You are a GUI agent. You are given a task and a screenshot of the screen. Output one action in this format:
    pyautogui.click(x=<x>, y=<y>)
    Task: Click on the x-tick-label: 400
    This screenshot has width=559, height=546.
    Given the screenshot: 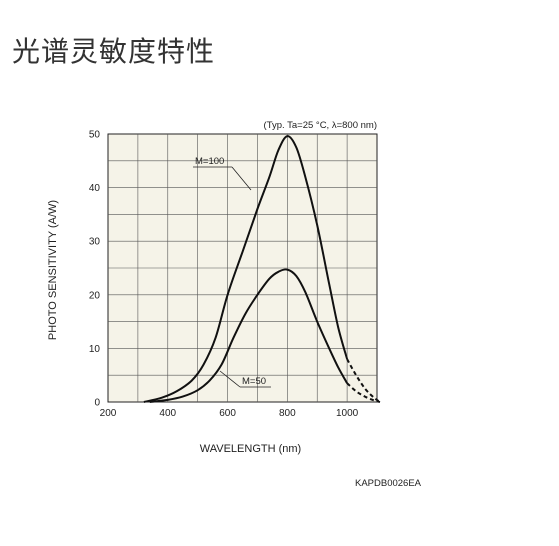 What is the action you would take?
    pyautogui.click(x=167, y=413)
    